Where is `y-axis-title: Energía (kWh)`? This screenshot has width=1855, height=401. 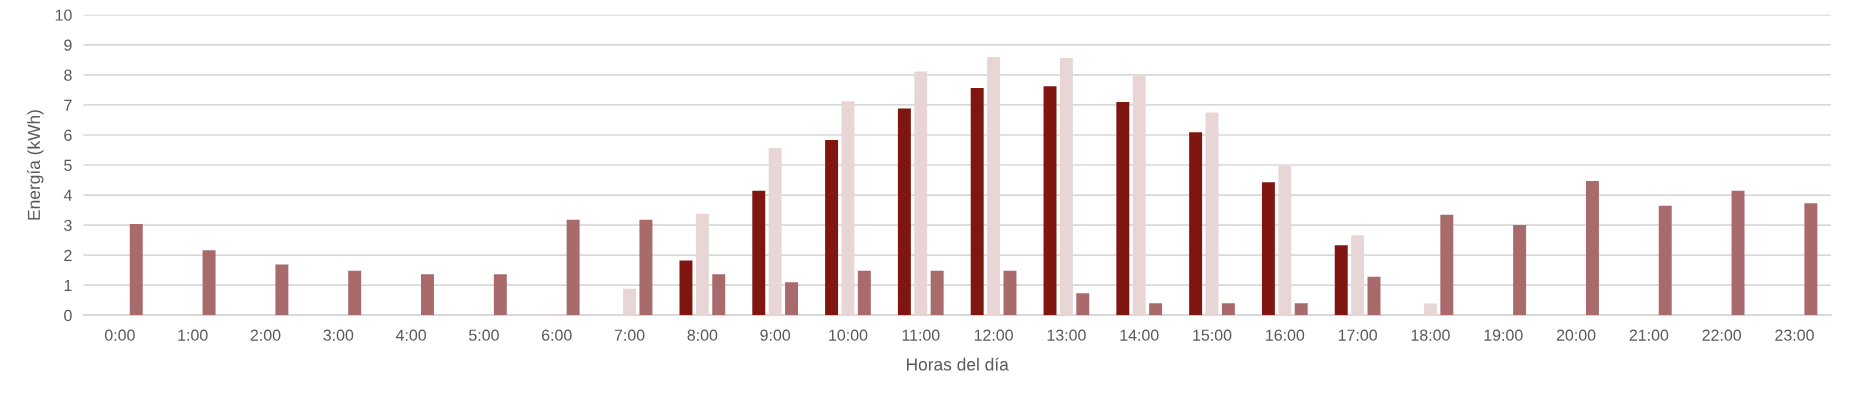 y-axis-title: Energía (kWh) is located at coordinates (35, 165).